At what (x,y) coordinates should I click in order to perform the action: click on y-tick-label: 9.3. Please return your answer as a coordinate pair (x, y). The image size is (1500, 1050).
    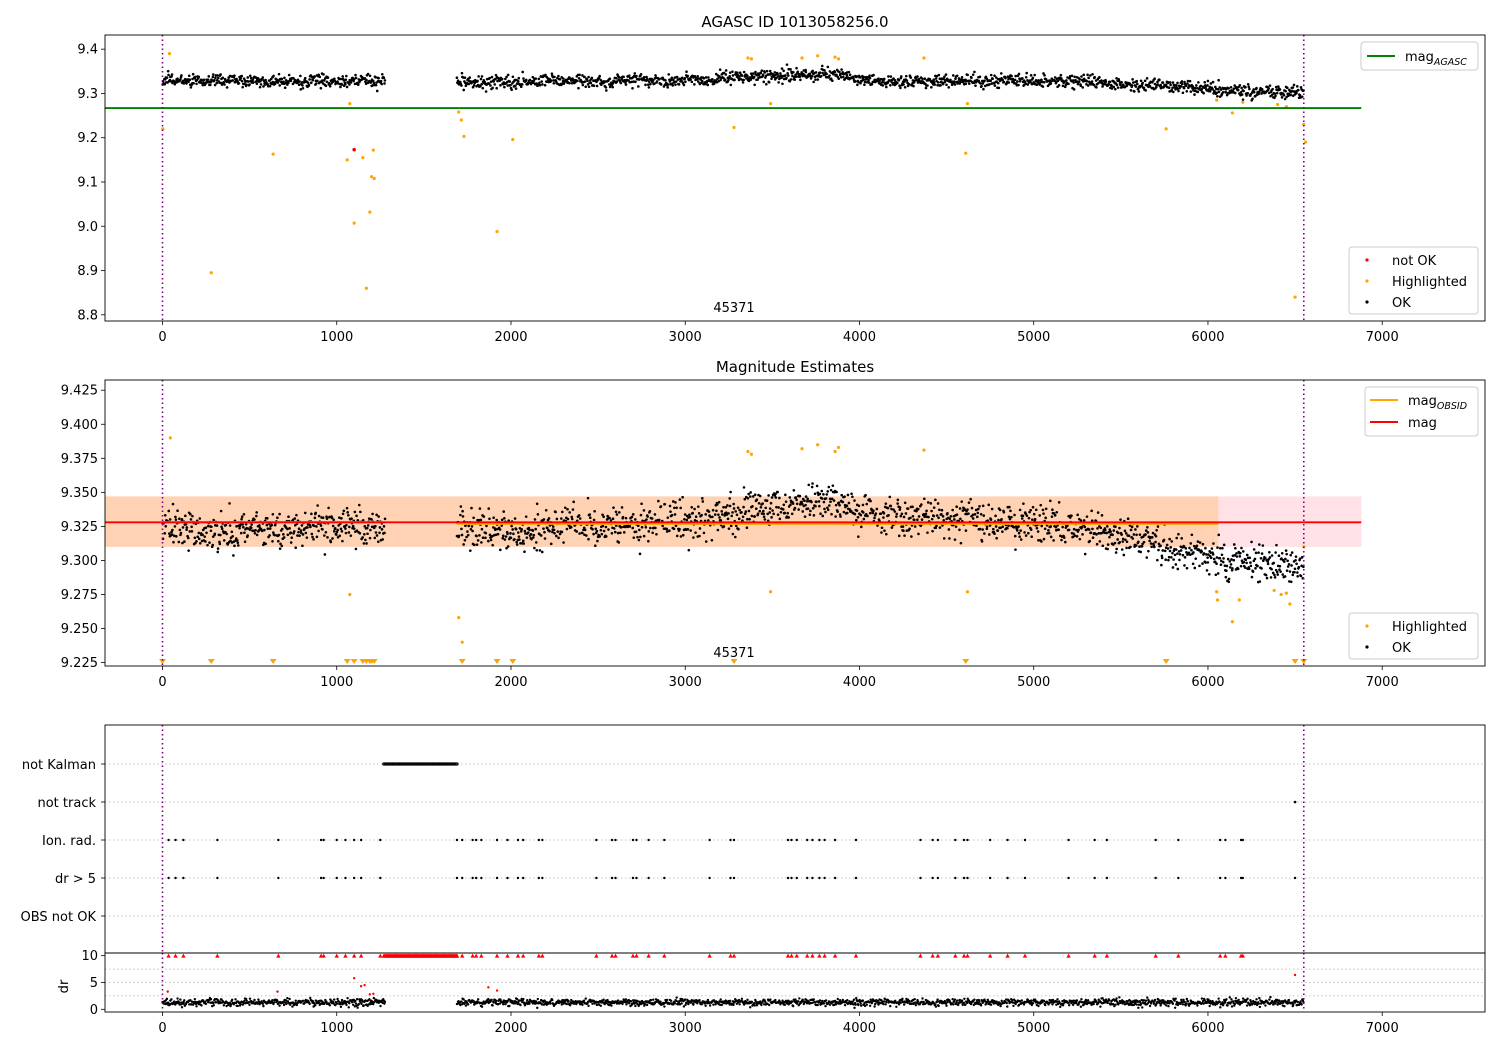
    Looking at the image, I should click on (87, 94).